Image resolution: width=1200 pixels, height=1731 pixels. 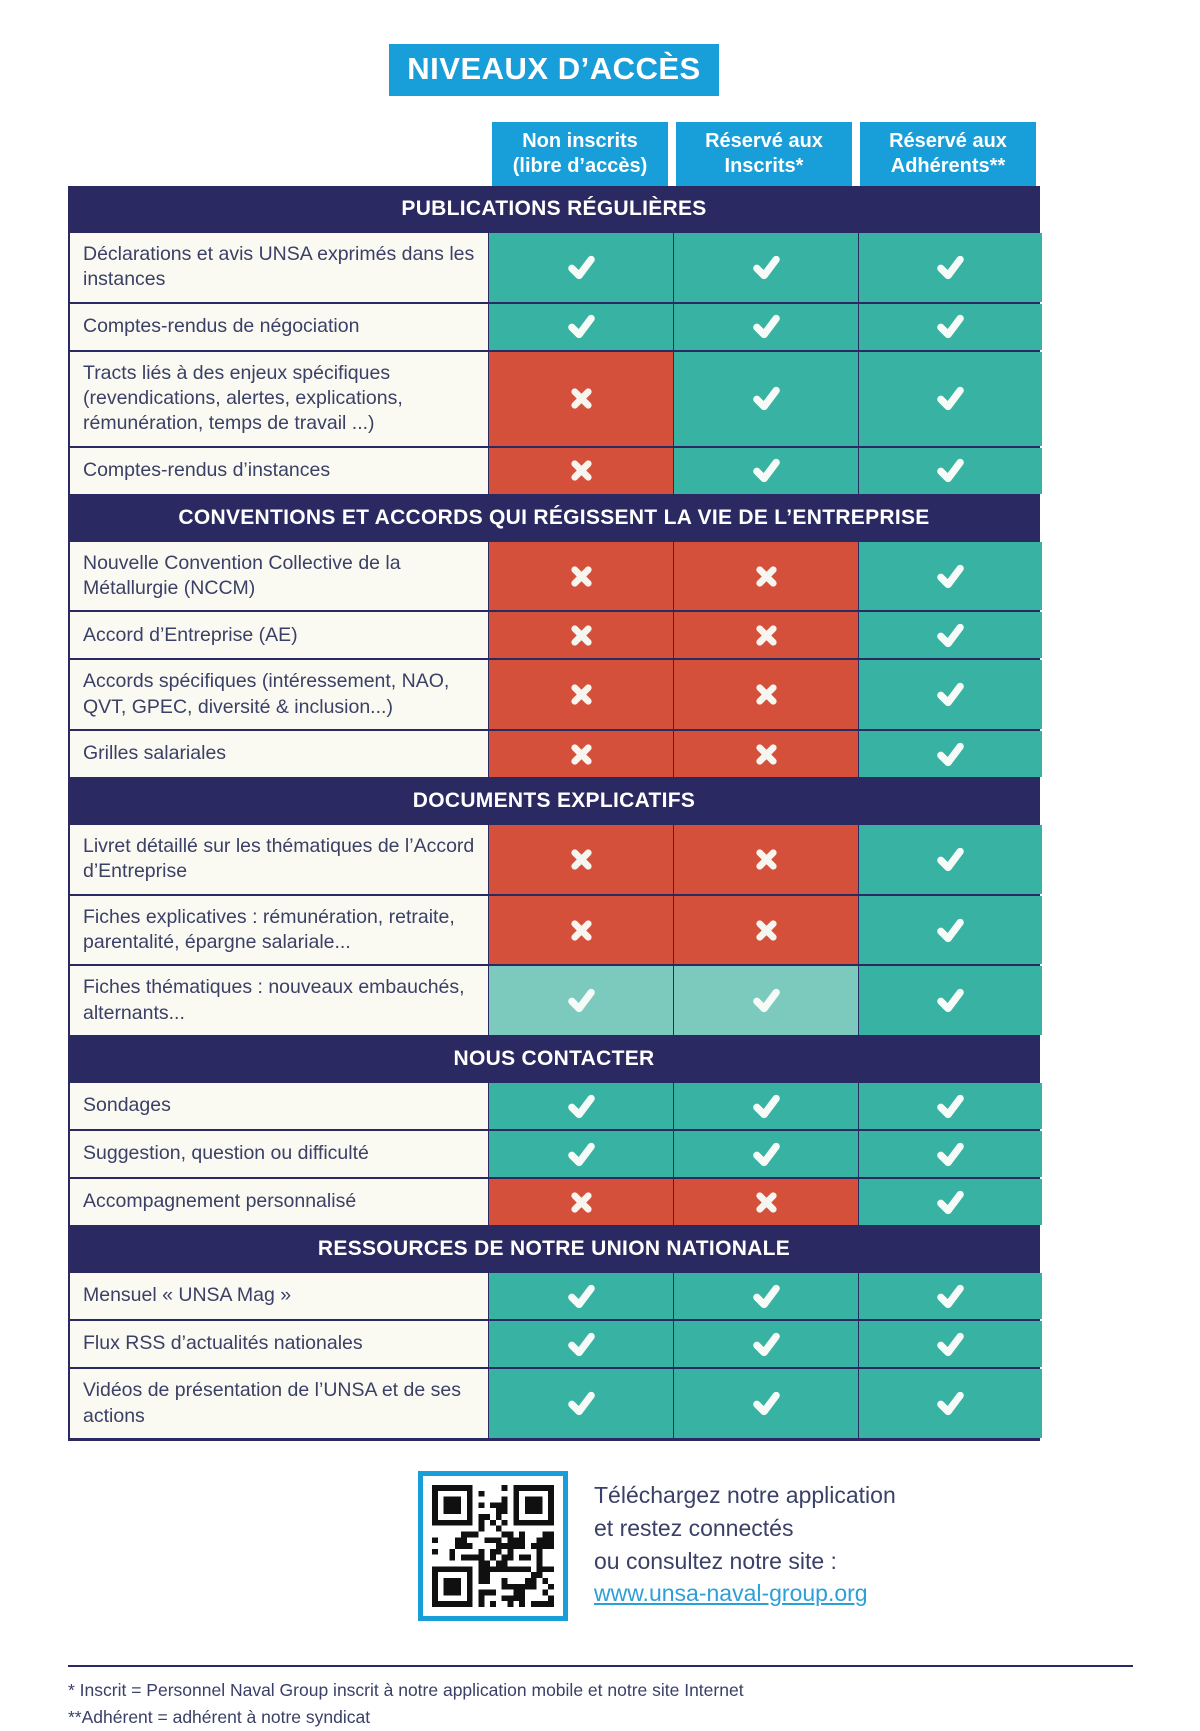 I want to click on row-label: Accompagnement personnalisé, so click(x=279, y=1202).